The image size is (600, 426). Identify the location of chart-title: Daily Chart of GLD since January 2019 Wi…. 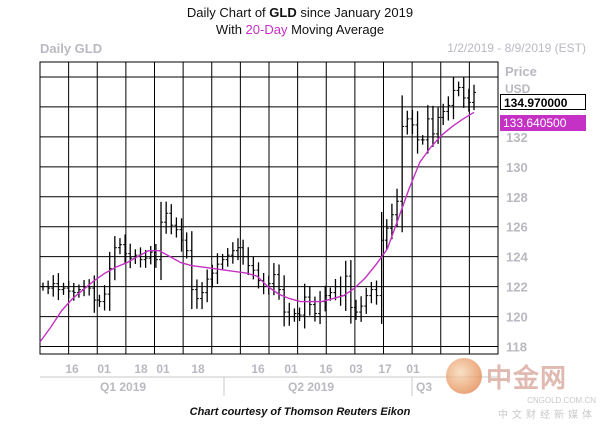
(300, 21).